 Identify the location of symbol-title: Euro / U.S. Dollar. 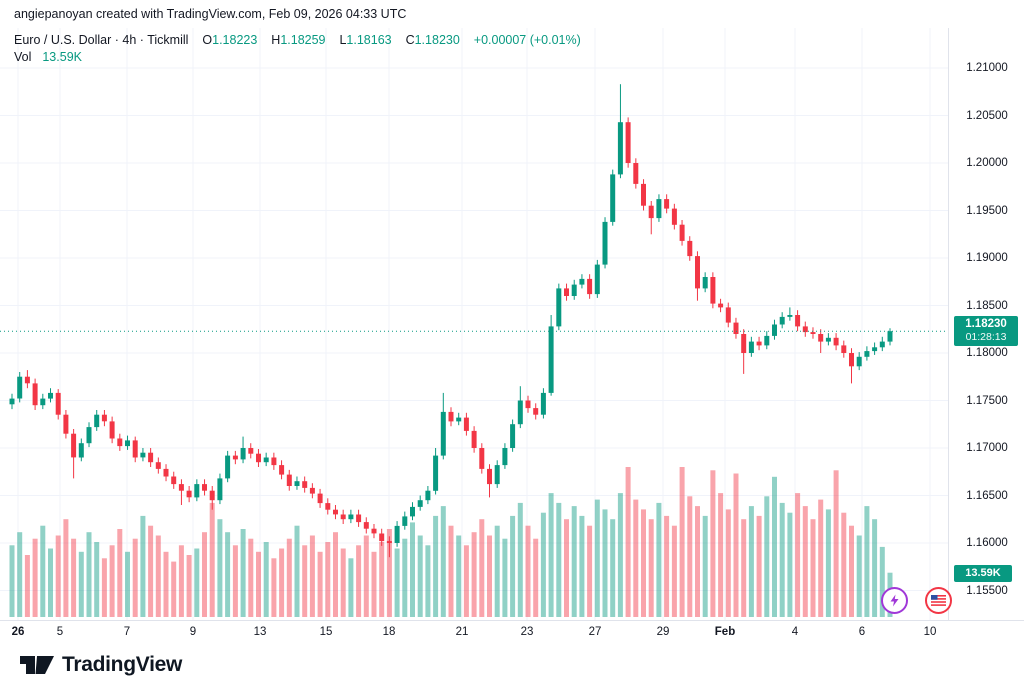
(63, 40).